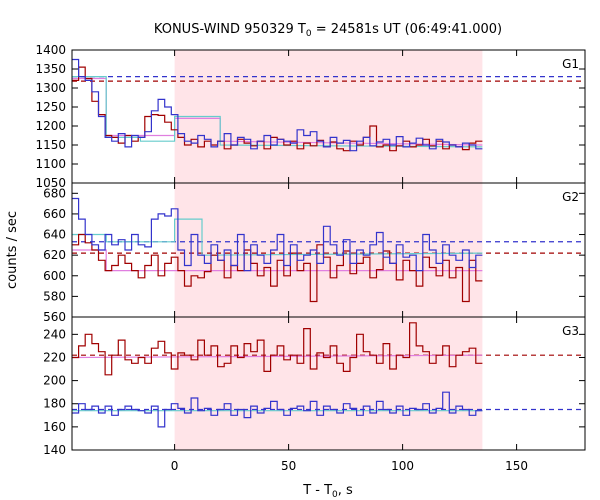  I want to click on x-tick-label: 100, so click(402, 466).